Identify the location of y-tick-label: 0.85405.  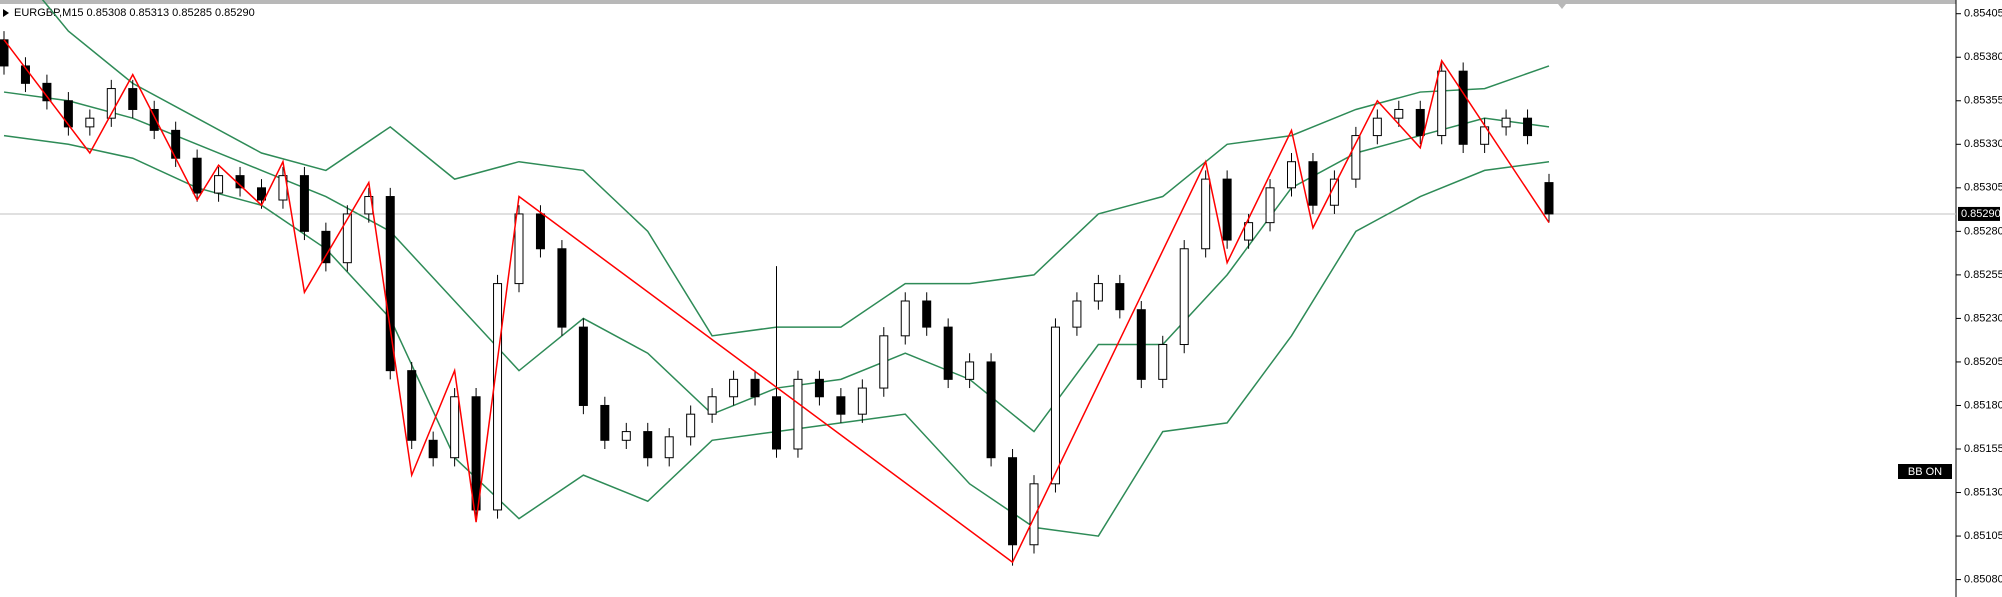
(1983, 14).